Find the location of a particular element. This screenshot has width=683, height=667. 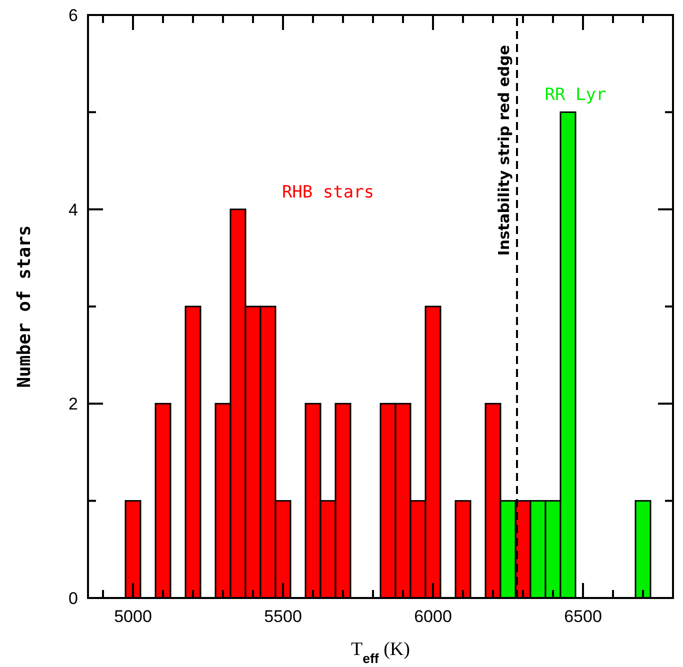

y-tick-label: 4 is located at coordinates (73, 210).